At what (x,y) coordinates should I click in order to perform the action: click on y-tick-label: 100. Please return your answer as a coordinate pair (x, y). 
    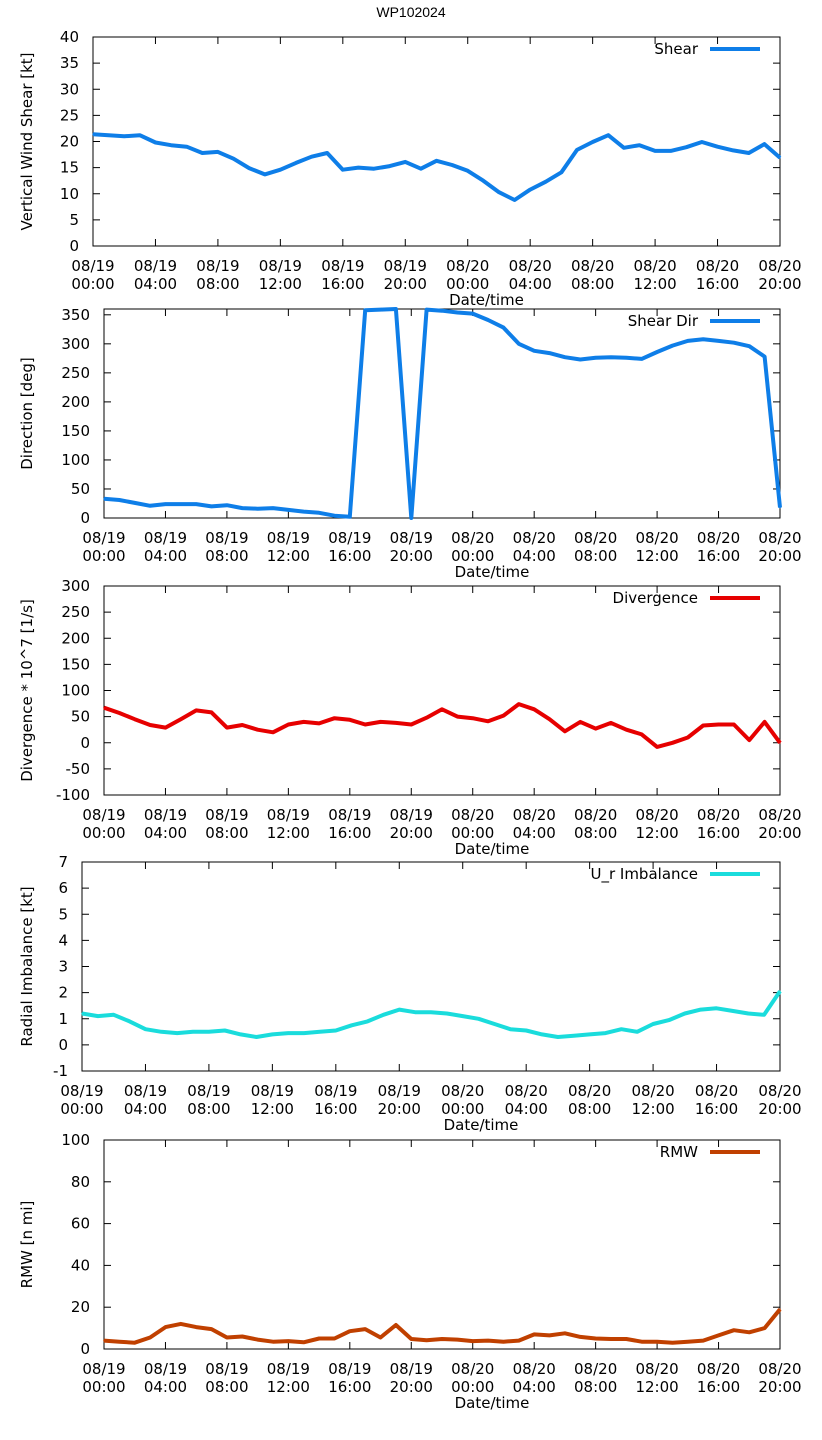
    Looking at the image, I should click on (75, 460).